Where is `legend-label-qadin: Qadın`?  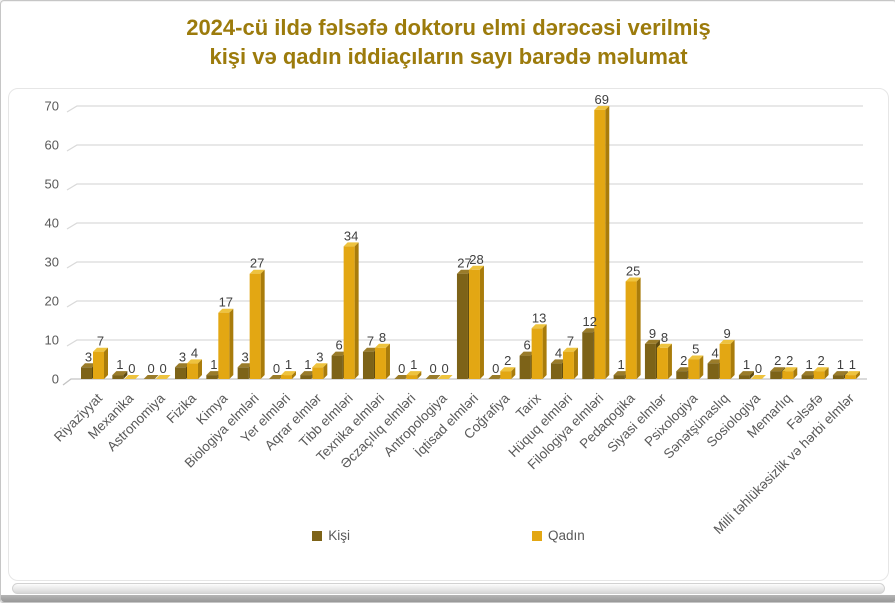 legend-label-qadin: Qadın is located at coordinates (566, 535).